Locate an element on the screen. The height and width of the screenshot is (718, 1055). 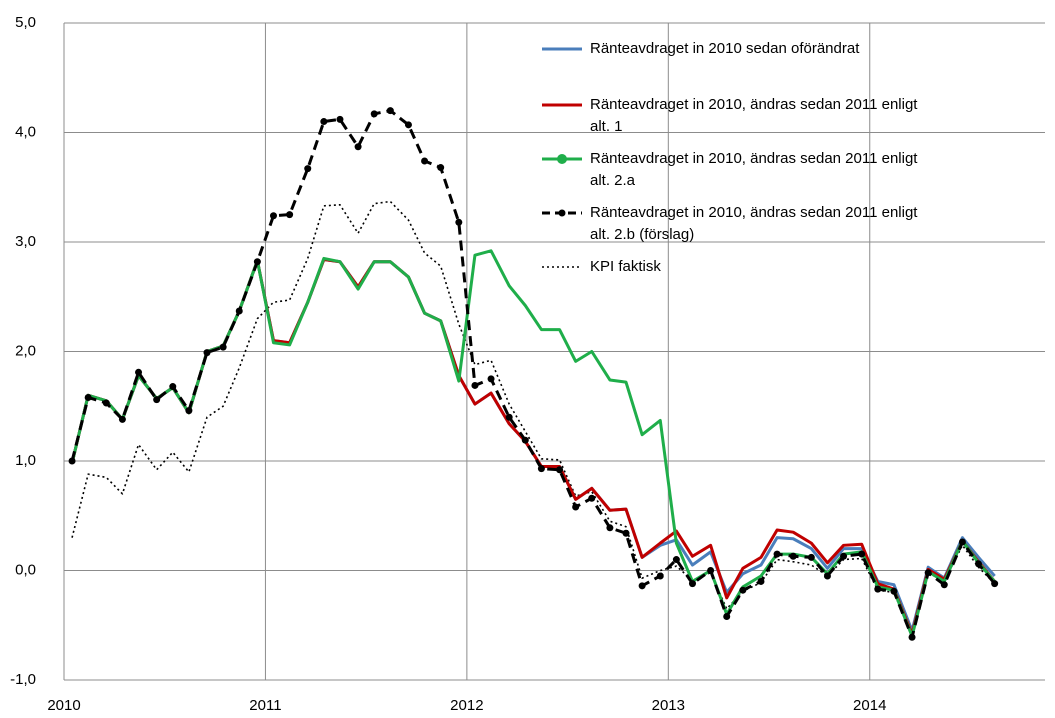
y-tick-label: -1,0 is located at coordinates (23, 679).